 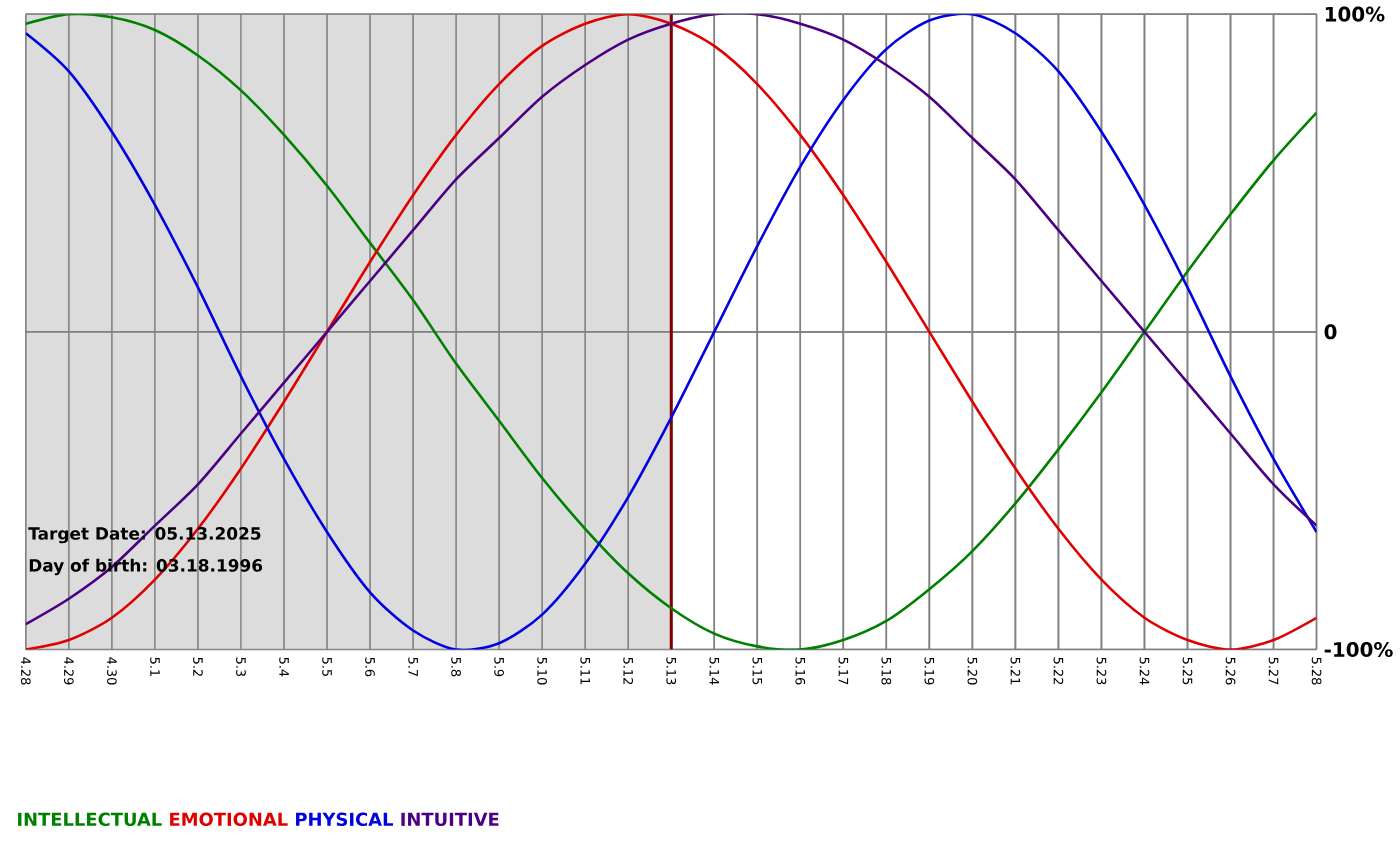 I want to click on text: EMOTIONAL, so click(x=229, y=819).